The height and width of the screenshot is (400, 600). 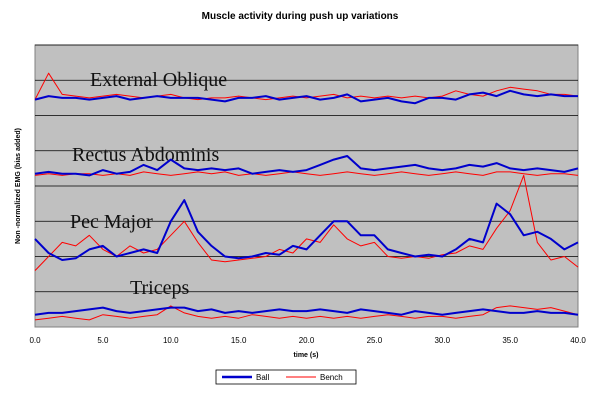 I want to click on x-tick-label: 30.0, so click(x=442, y=340).